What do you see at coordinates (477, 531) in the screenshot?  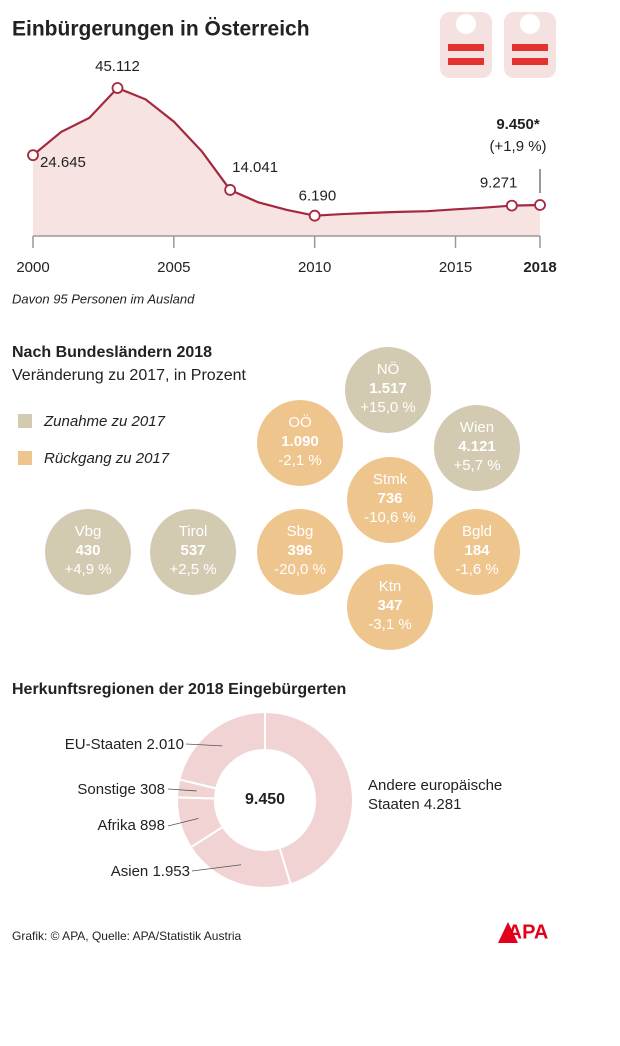 I see `bubble-name: Bgld` at bounding box center [477, 531].